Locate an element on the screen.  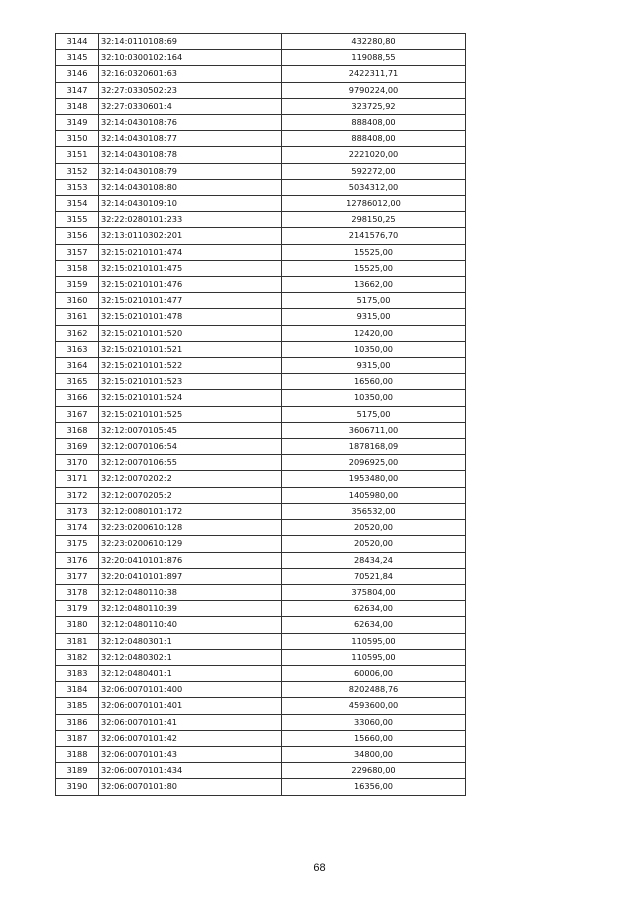
table-row: 3188 32:06:0070101:43 34800,00 is located at coordinates (260, 754).